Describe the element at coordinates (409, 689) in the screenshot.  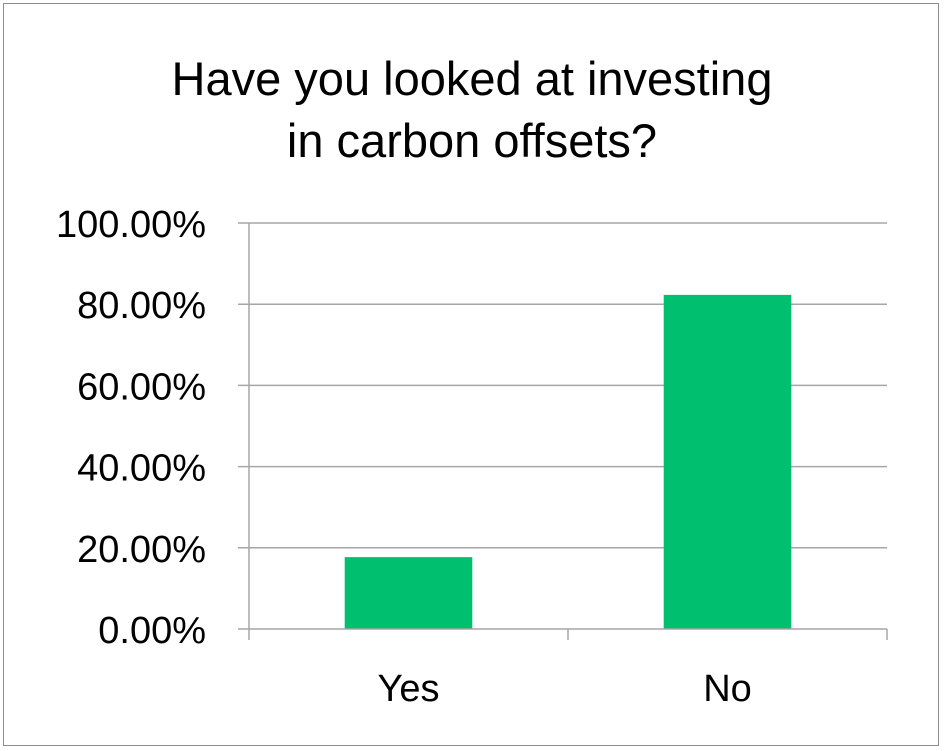
I see `x-tick-label: Yes` at that location.